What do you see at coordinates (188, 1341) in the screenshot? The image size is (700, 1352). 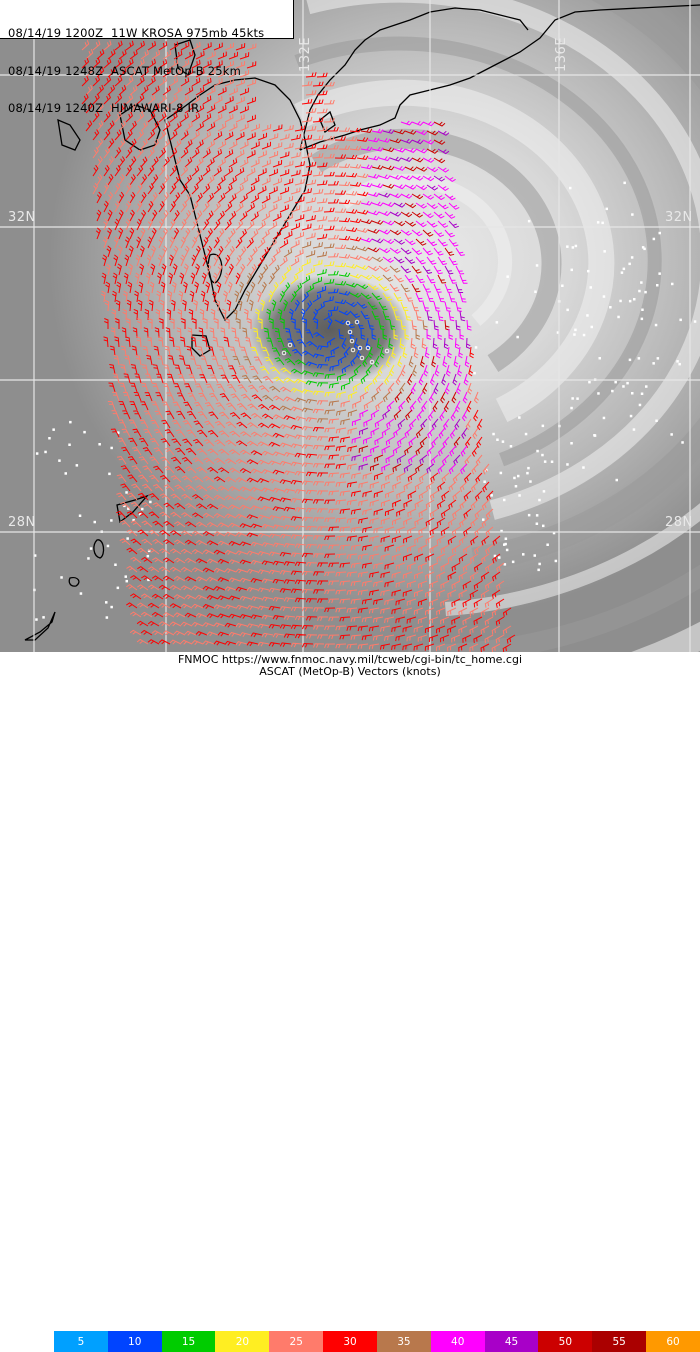 I see `legend-cell-15kt: 15` at bounding box center [188, 1341].